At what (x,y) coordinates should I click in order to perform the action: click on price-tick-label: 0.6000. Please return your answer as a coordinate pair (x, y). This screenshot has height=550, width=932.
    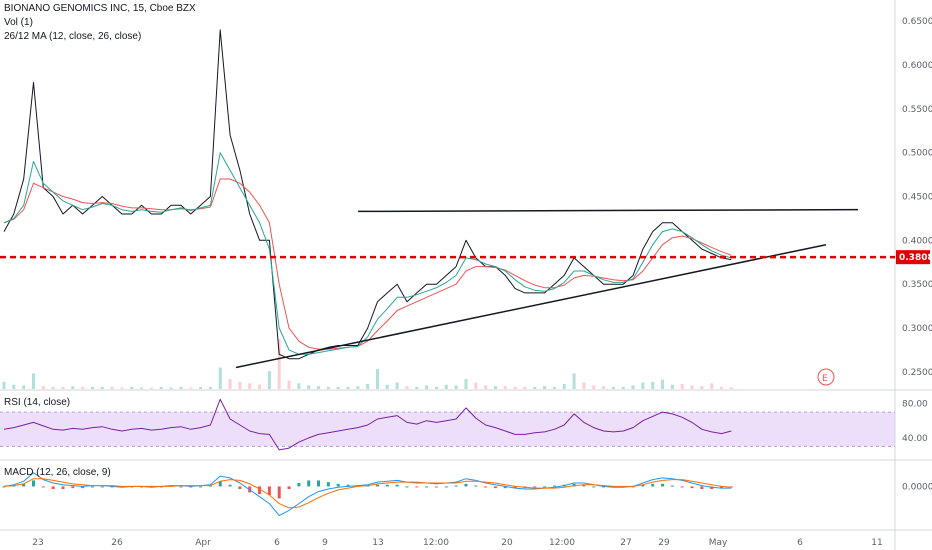
    Looking at the image, I should click on (917, 66).